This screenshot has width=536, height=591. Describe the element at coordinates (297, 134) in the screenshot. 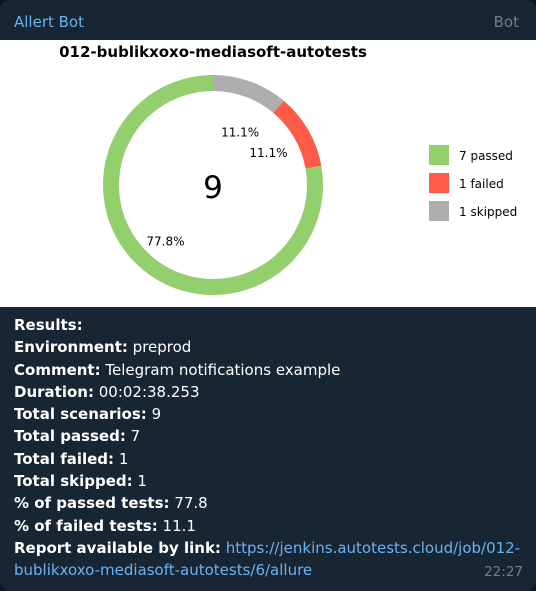

I see `slice-failed` at that location.